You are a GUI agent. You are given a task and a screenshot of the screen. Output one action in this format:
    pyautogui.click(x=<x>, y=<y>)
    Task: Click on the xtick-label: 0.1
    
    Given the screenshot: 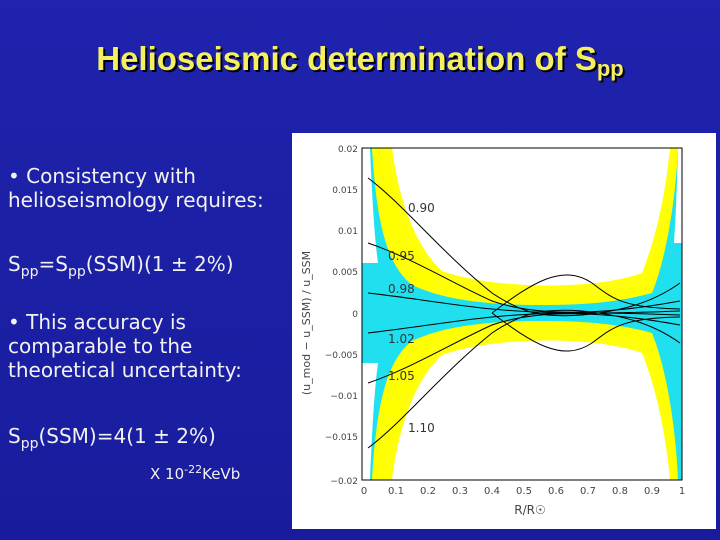 What is the action you would take?
    pyautogui.click(x=396, y=491)
    